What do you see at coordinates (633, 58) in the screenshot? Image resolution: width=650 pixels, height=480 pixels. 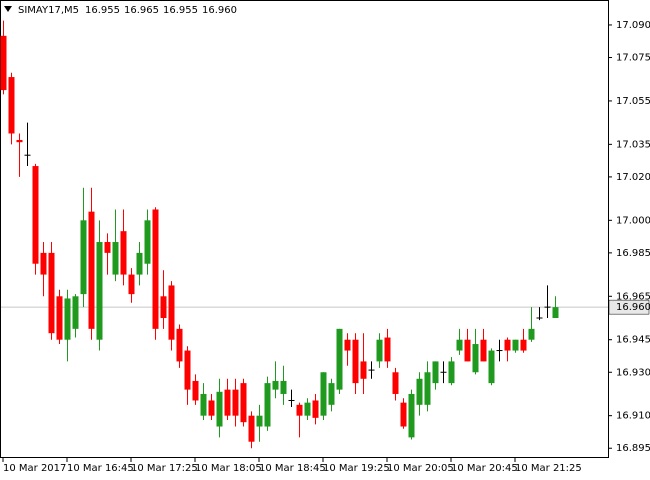 I see `y-tick-label: 17.075` at bounding box center [633, 58].